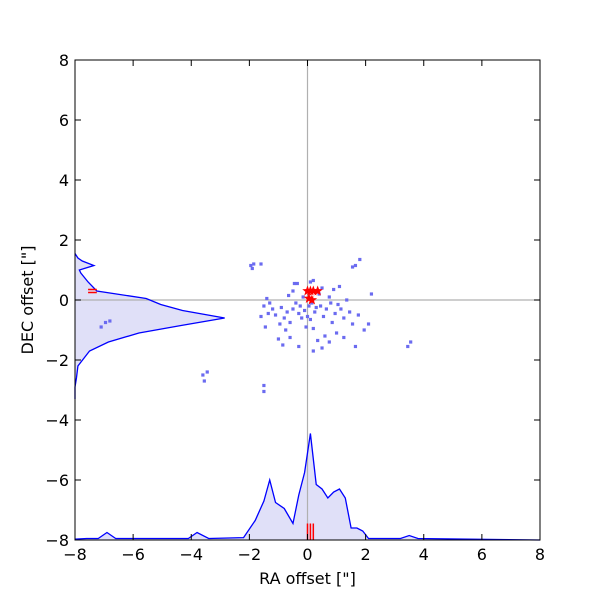 This screenshot has height=600, width=600. Describe the element at coordinates (75, 554) in the screenshot. I see `x-tick-label: −8` at that location.